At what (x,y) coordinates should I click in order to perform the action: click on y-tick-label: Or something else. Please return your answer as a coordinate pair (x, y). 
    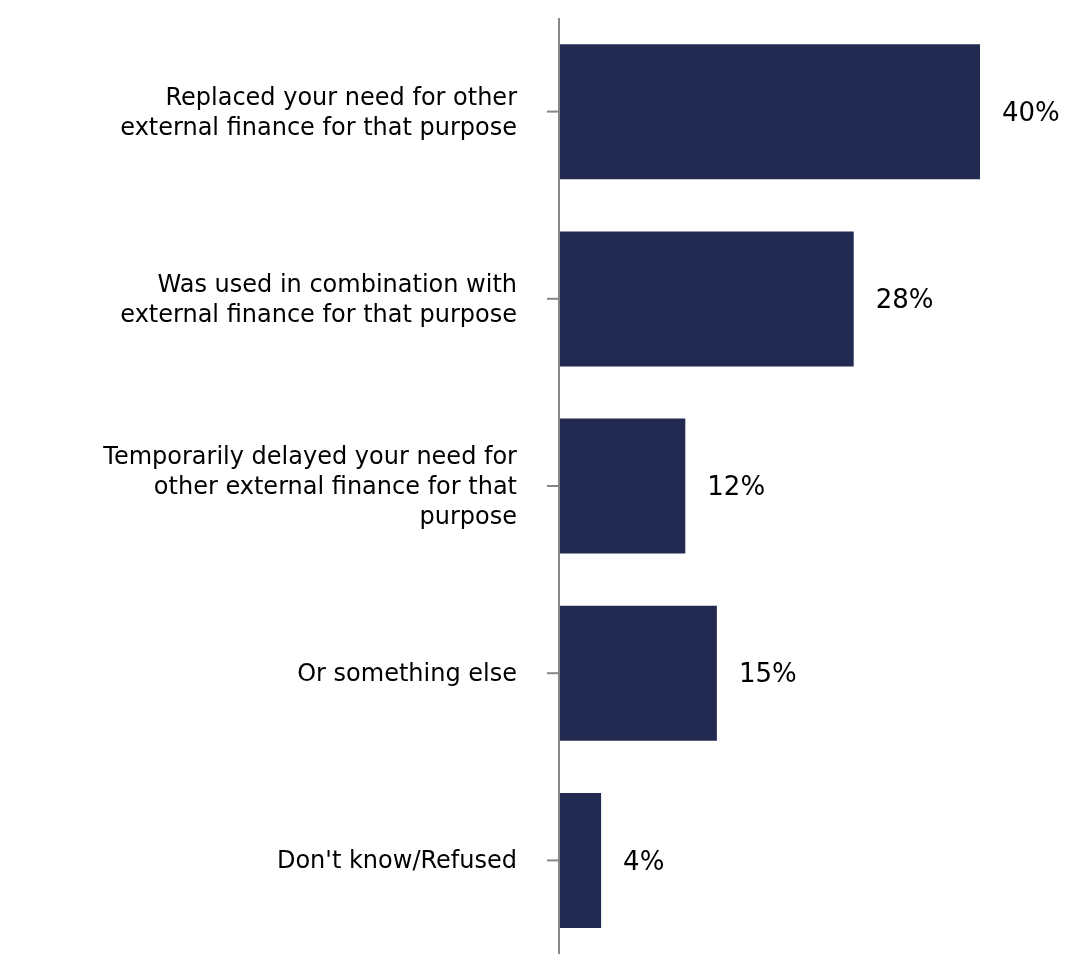
    Looking at the image, I should click on (407, 673).